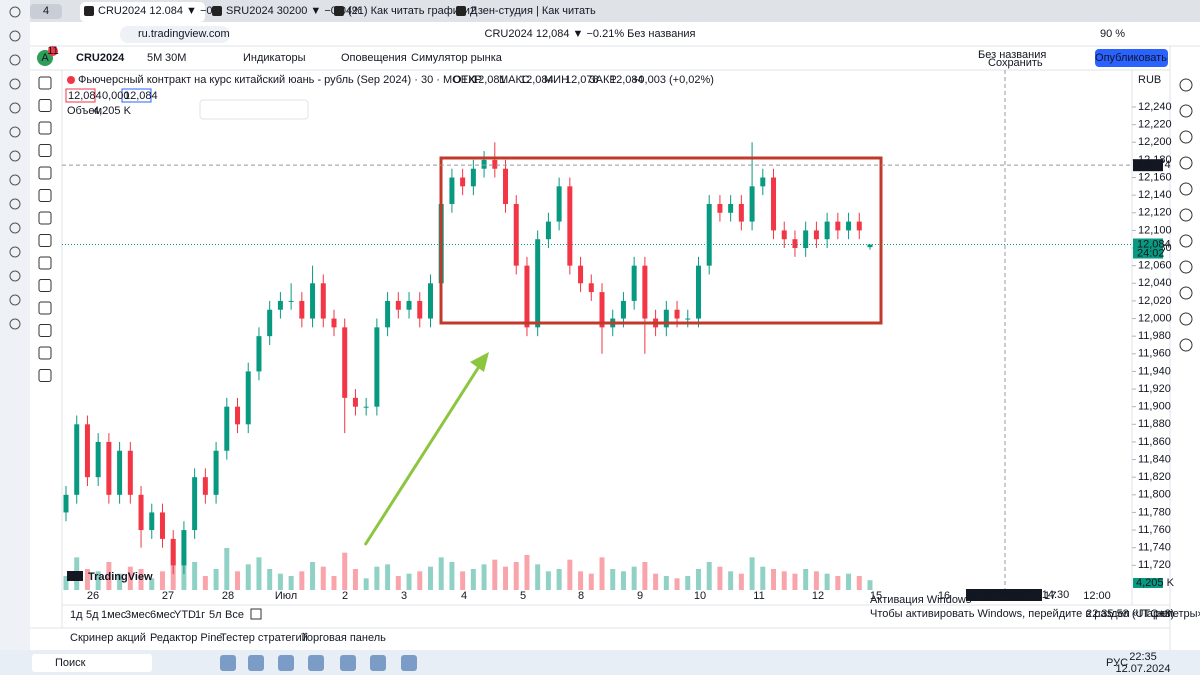  What do you see at coordinates (46, 11) in the screenshot?
I see `tab-counter` at bounding box center [46, 11].